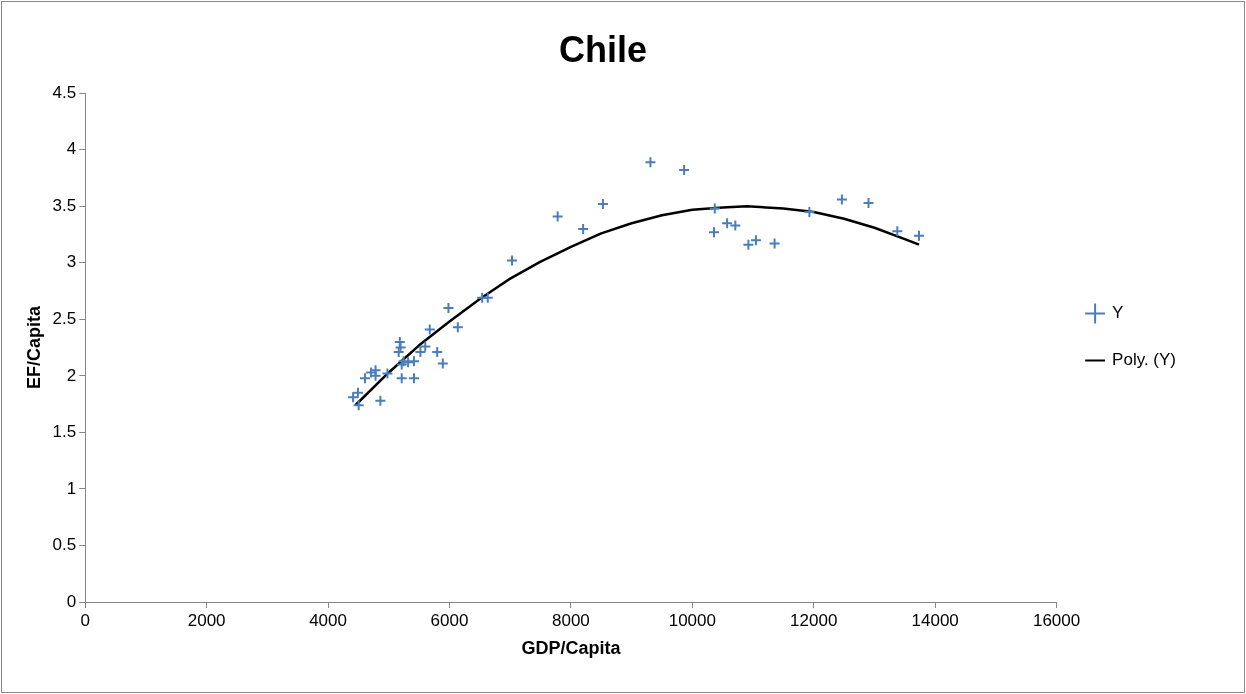  What do you see at coordinates (64, 545) in the screenshot?
I see `y-tick-label: 0.5` at bounding box center [64, 545].